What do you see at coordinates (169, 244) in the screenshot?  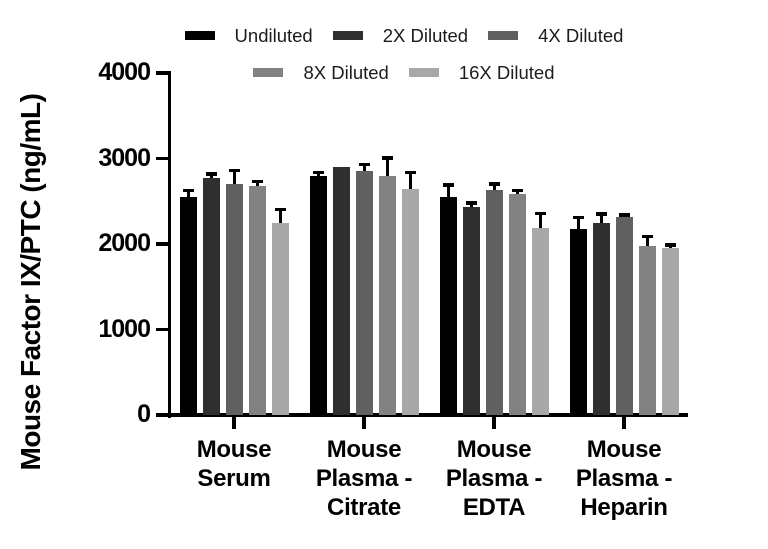 I see `y-axis-line` at bounding box center [169, 244].